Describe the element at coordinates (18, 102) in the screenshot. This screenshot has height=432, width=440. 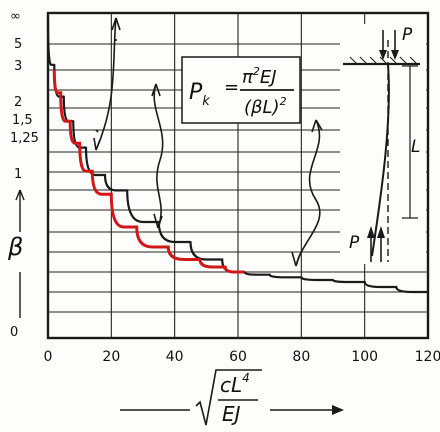
I see `y-tick-label: 2` at that location.